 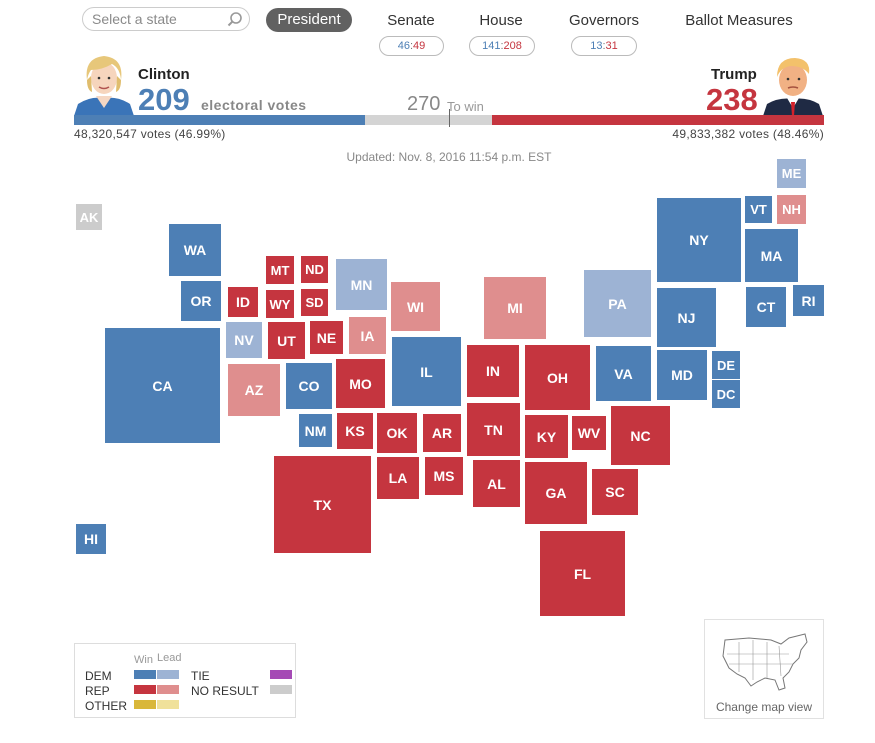 What do you see at coordinates (596, 46) in the screenshot?
I see `governors-dem: 13` at bounding box center [596, 46].